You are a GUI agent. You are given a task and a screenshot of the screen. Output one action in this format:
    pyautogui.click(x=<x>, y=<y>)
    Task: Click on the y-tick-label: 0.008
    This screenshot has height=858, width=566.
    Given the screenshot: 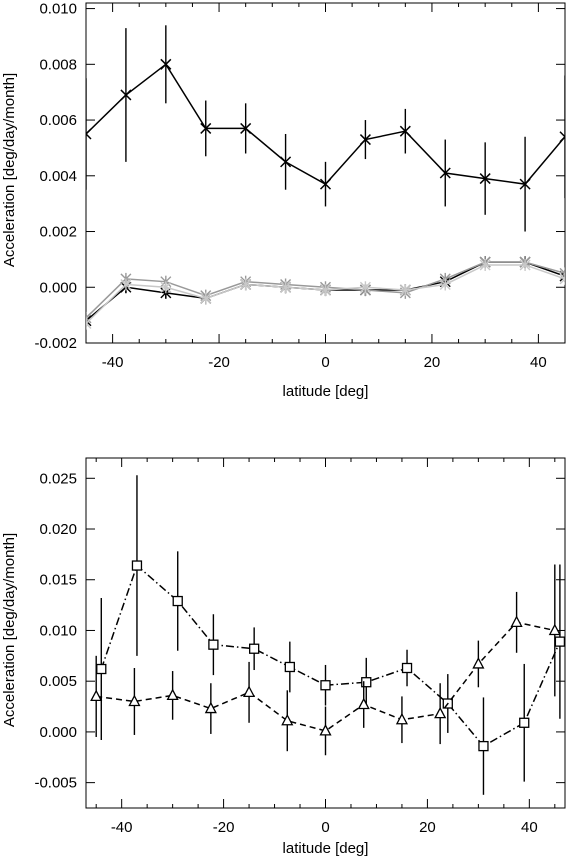 What is the action you would take?
    pyautogui.click(x=58, y=64)
    